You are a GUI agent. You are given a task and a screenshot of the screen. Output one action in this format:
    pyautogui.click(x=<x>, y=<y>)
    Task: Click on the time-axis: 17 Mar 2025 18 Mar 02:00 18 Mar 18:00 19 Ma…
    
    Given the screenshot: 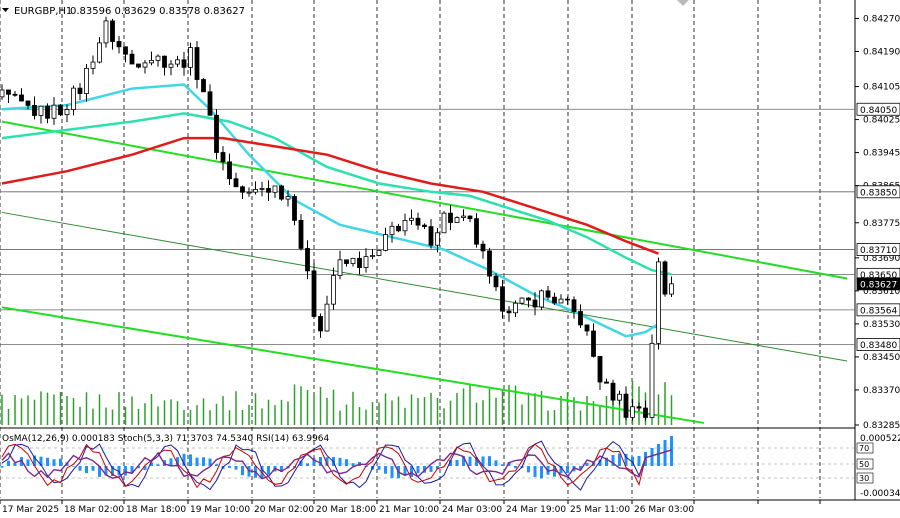 What is the action you would take?
    pyautogui.click(x=410, y=507)
    